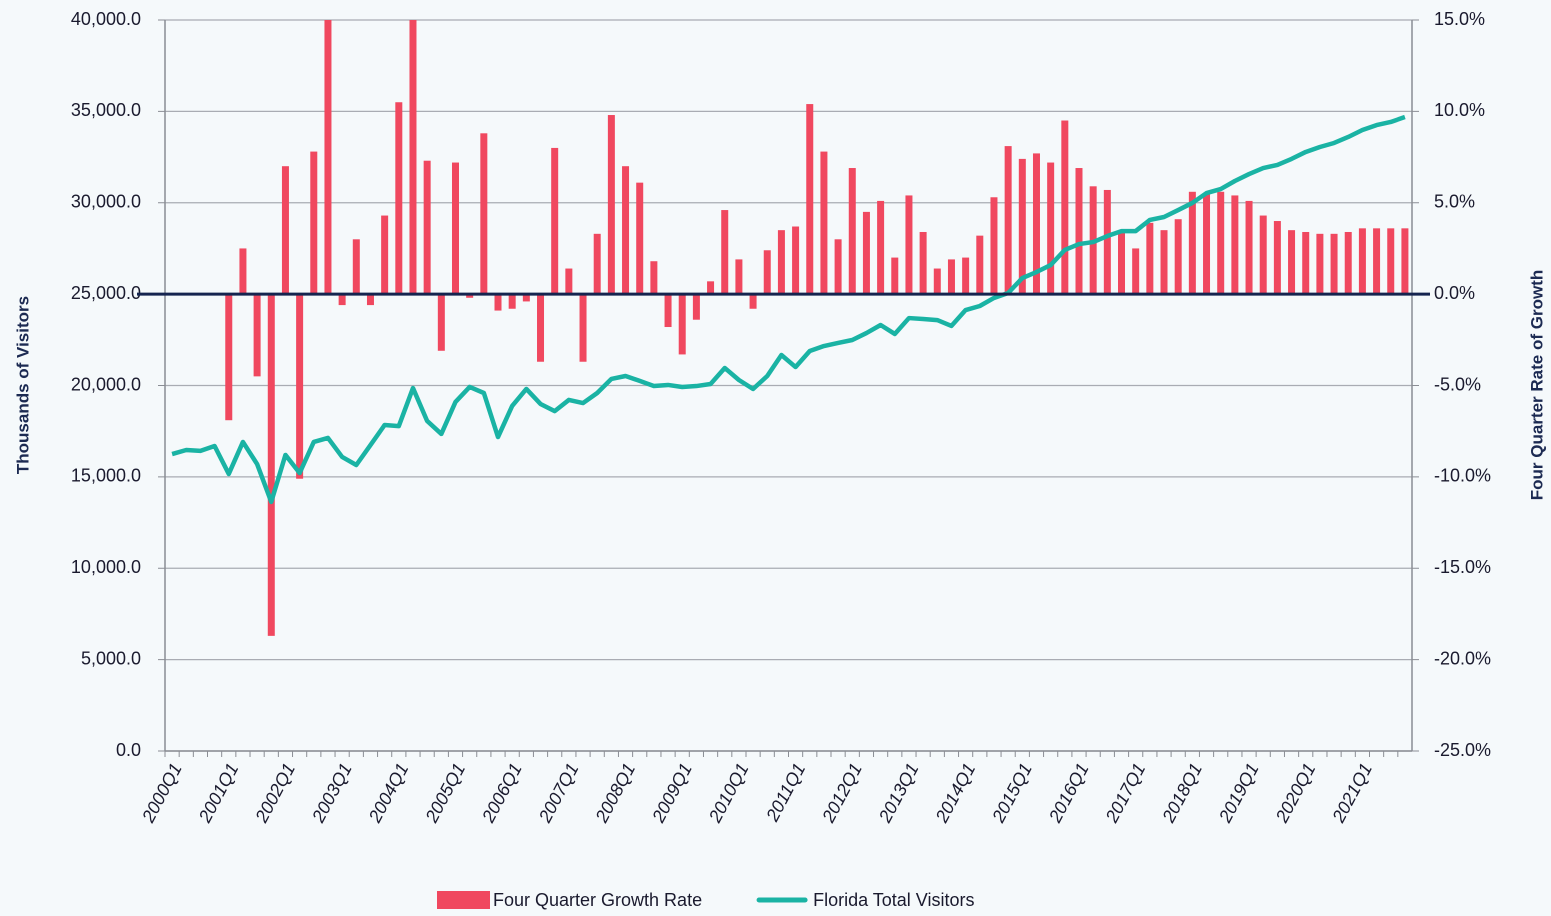  What do you see at coordinates (275, 793) in the screenshot?
I see `x-tick-label: 2002Q1` at bounding box center [275, 793].